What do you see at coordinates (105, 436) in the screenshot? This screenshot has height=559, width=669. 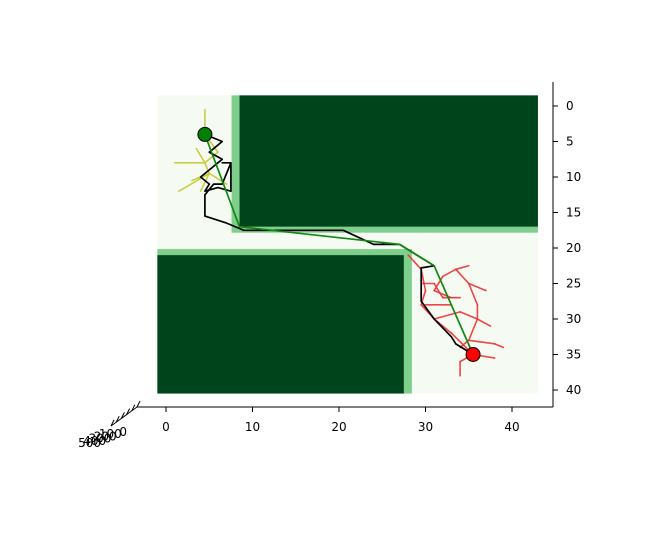 I see `z-tick-label: 200` at bounding box center [105, 436].